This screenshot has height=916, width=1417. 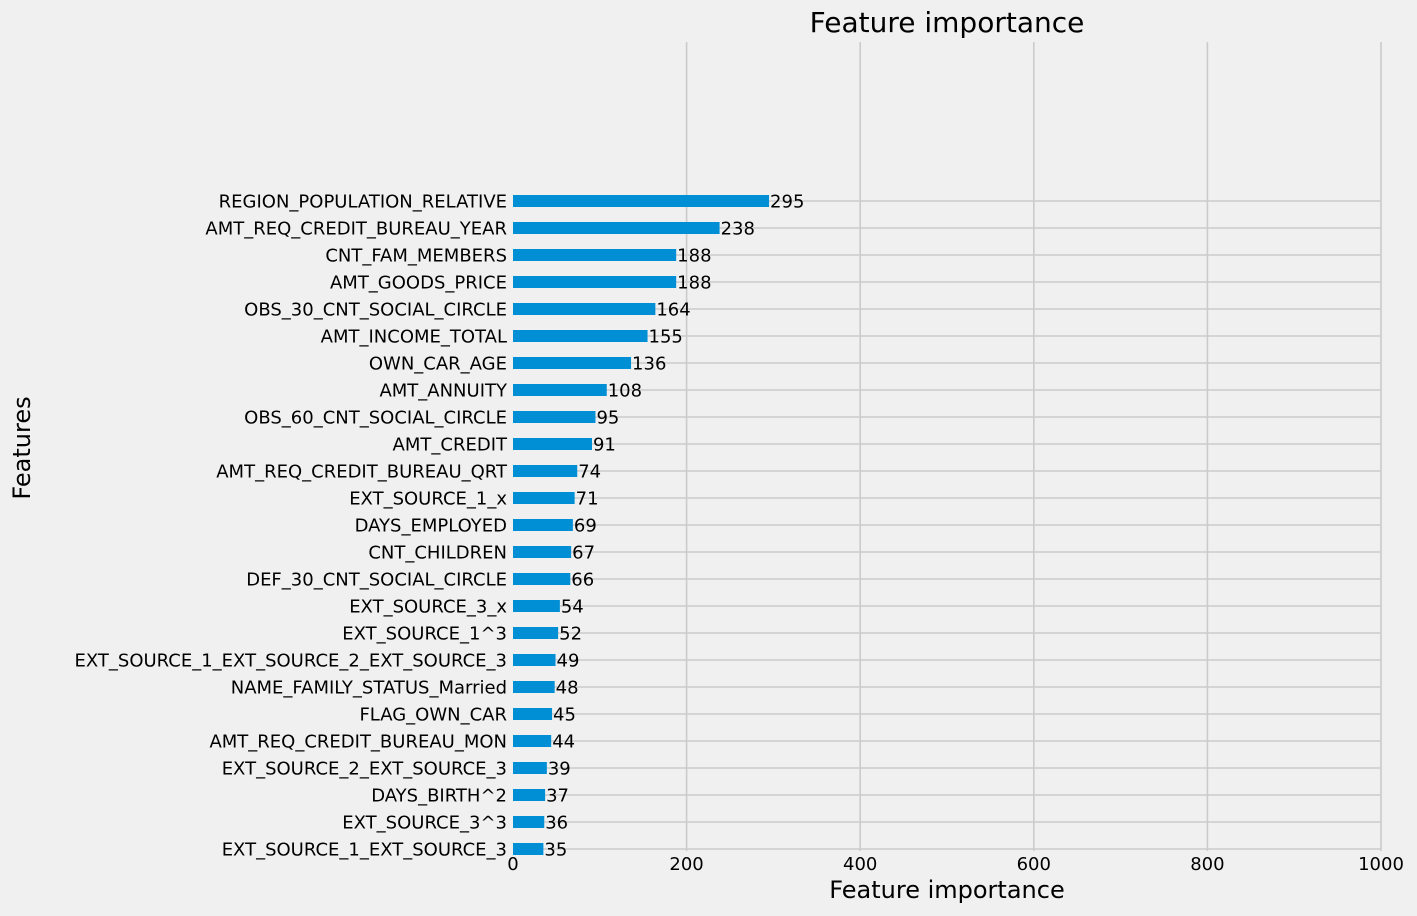 I want to click on chart-title: Feature importance, so click(x=947, y=22).